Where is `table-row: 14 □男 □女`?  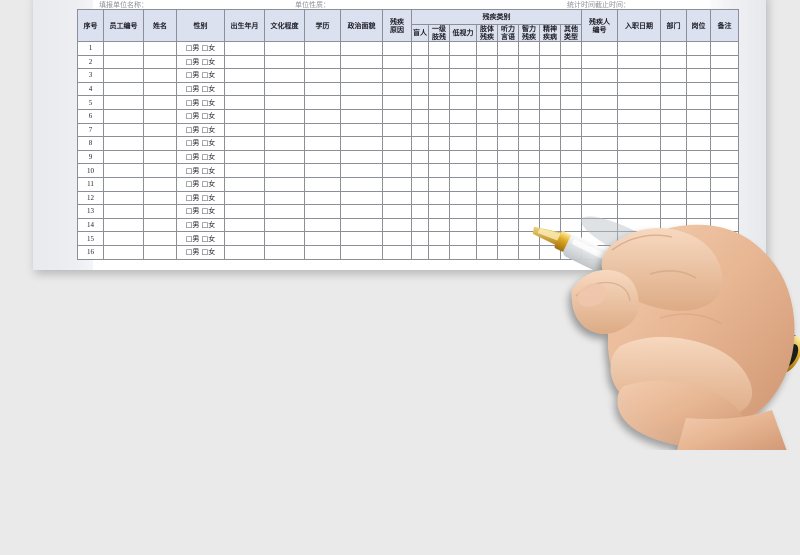
table-row: 14 □男 □女 is located at coordinates (408, 225).